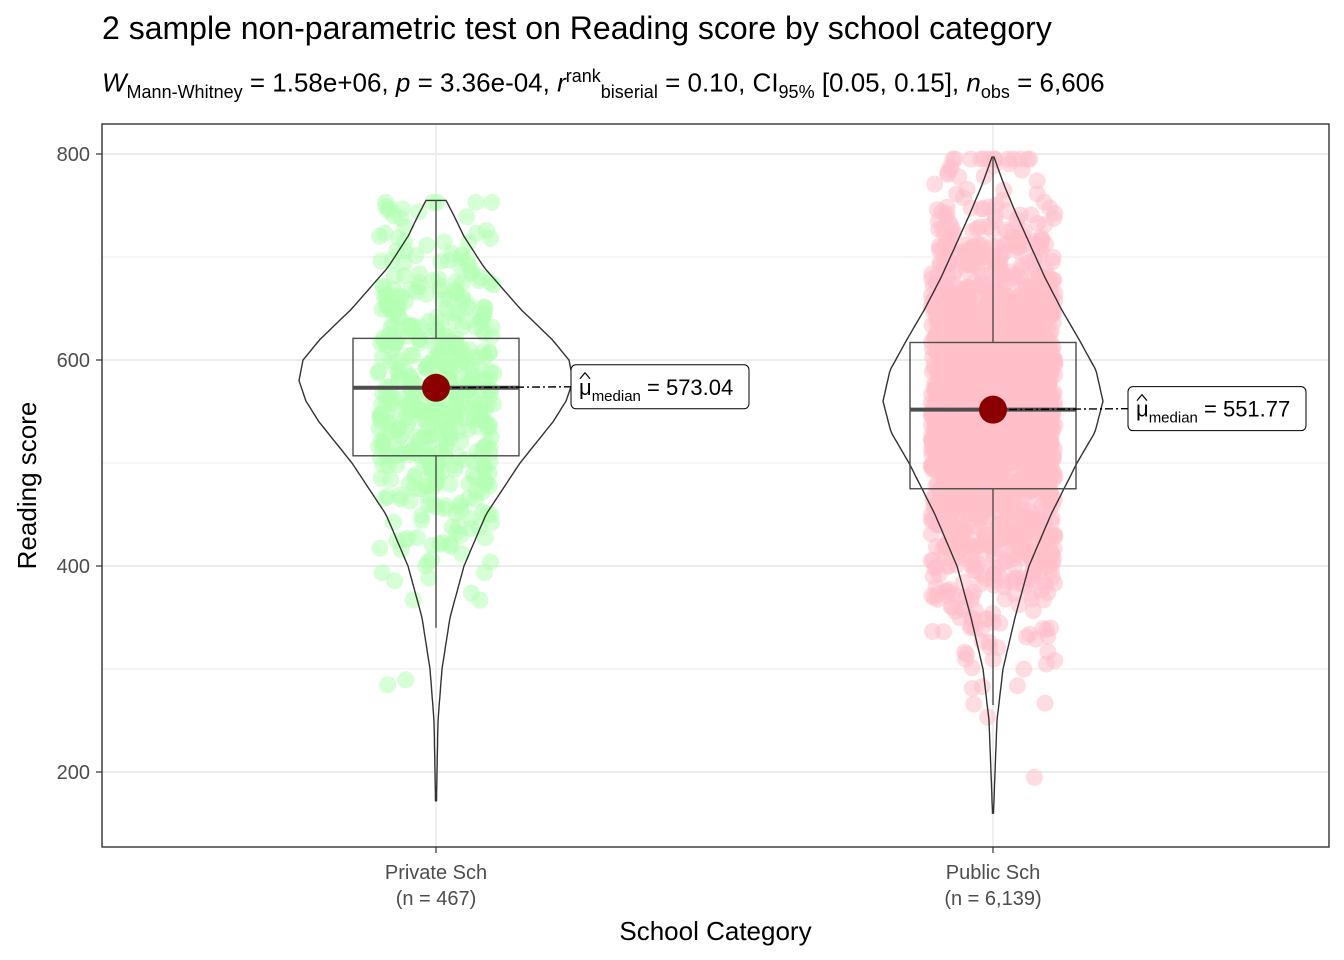  I want to click on p-value: 3.36e-04, so click(491, 82).